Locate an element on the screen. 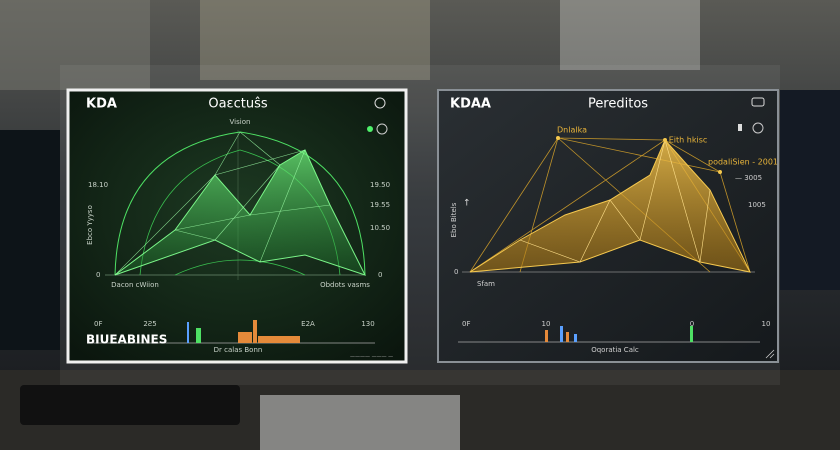 Image resolution: width=840 pixels, height=450 pixels. annotation: 1005 is located at coordinates (757, 205).